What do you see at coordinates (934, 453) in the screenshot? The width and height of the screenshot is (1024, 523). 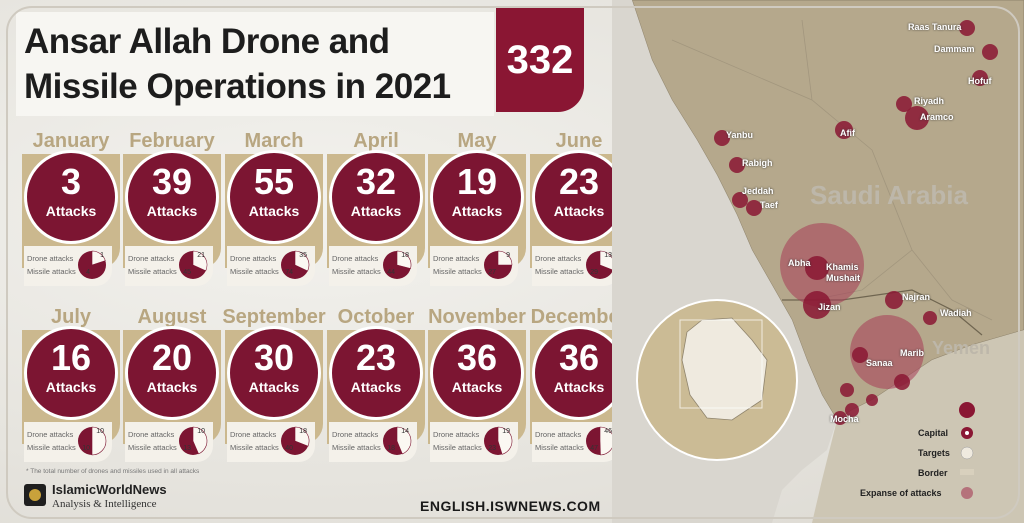 I see `legend-targets: Targets` at bounding box center [934, 453].